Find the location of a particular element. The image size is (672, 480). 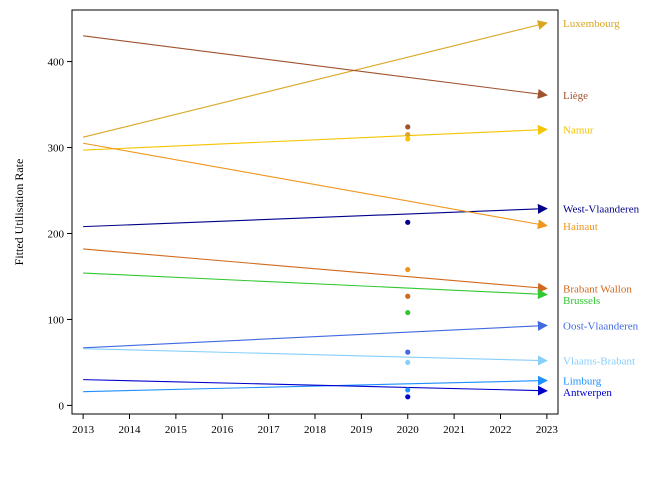

y-axis-title: Fitted Utilisation Rate is located at coordinates (19, 212).